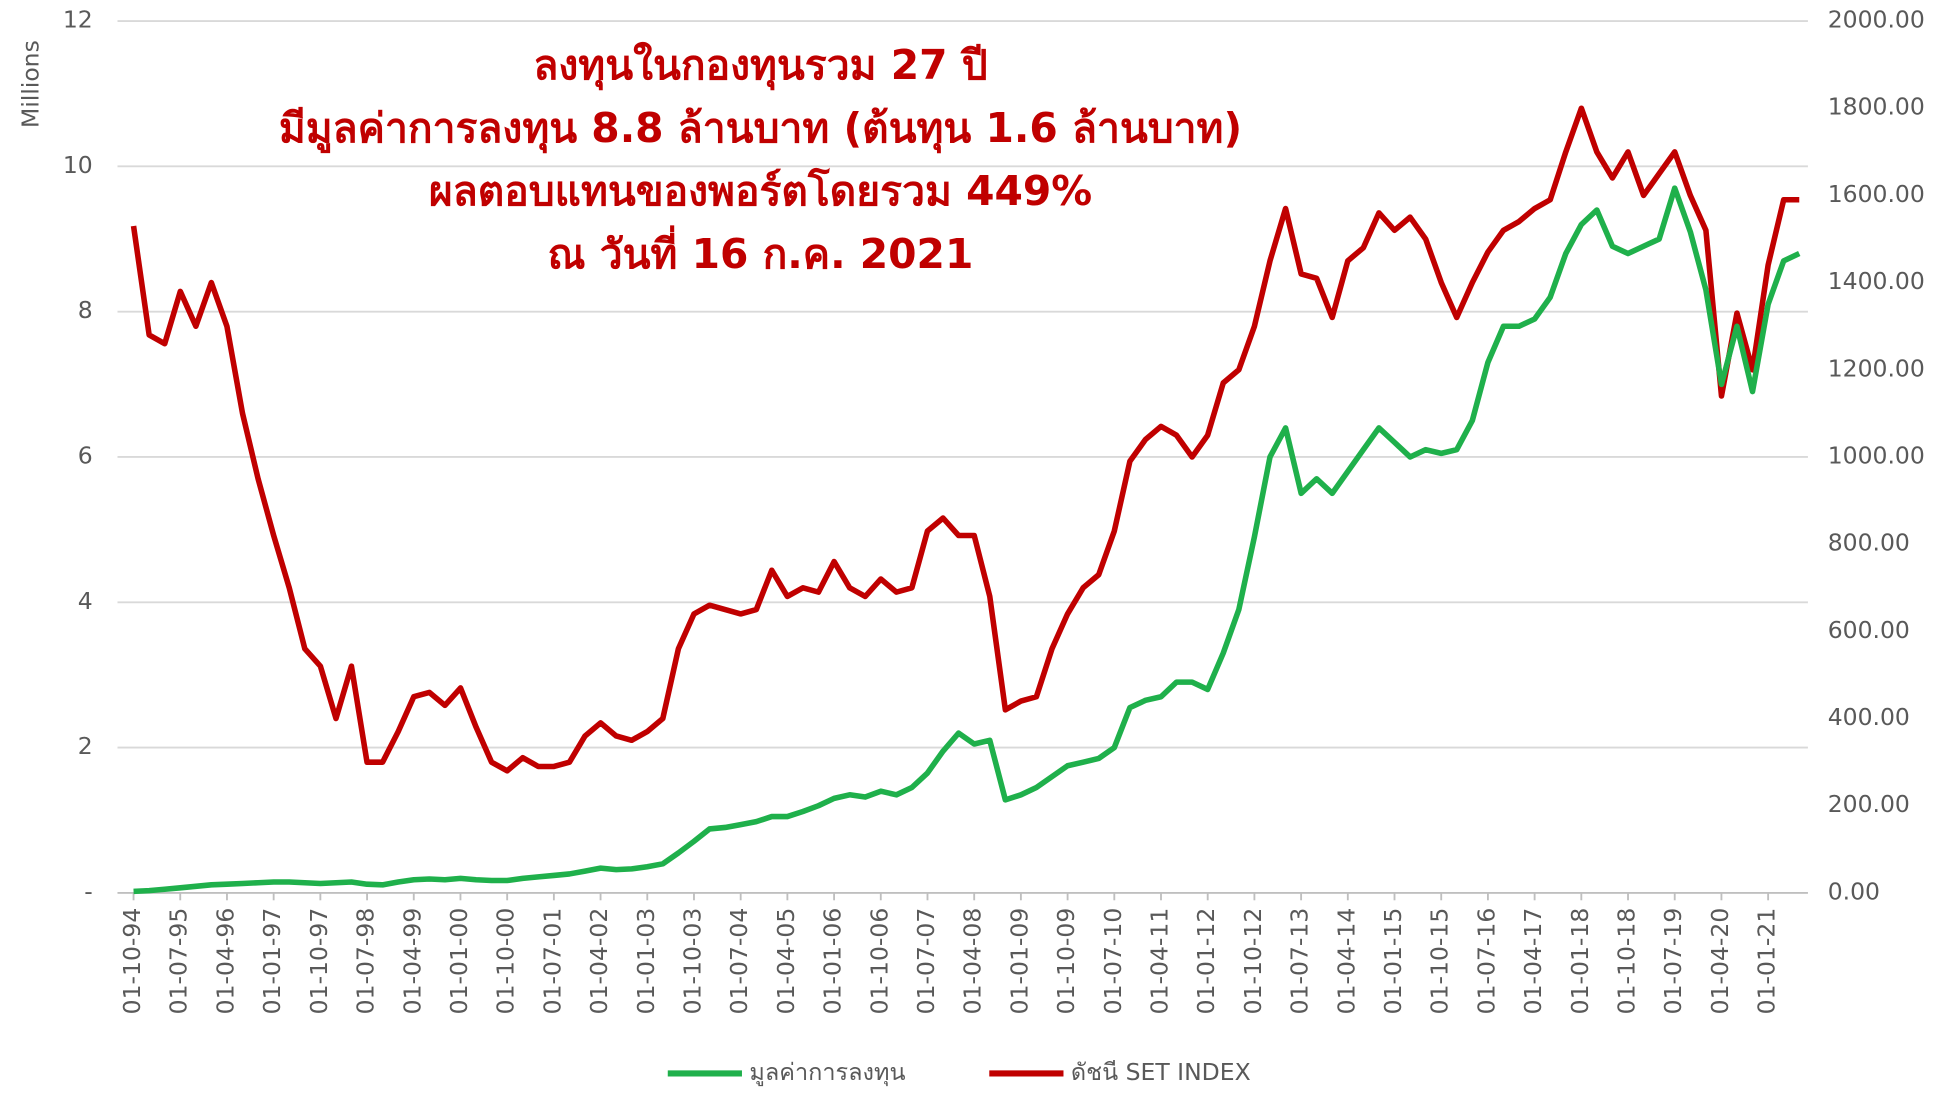 This screenshot has height=1096, width=1939. I want to click on x-tick-label: 01-07-07, so click(926, 961).